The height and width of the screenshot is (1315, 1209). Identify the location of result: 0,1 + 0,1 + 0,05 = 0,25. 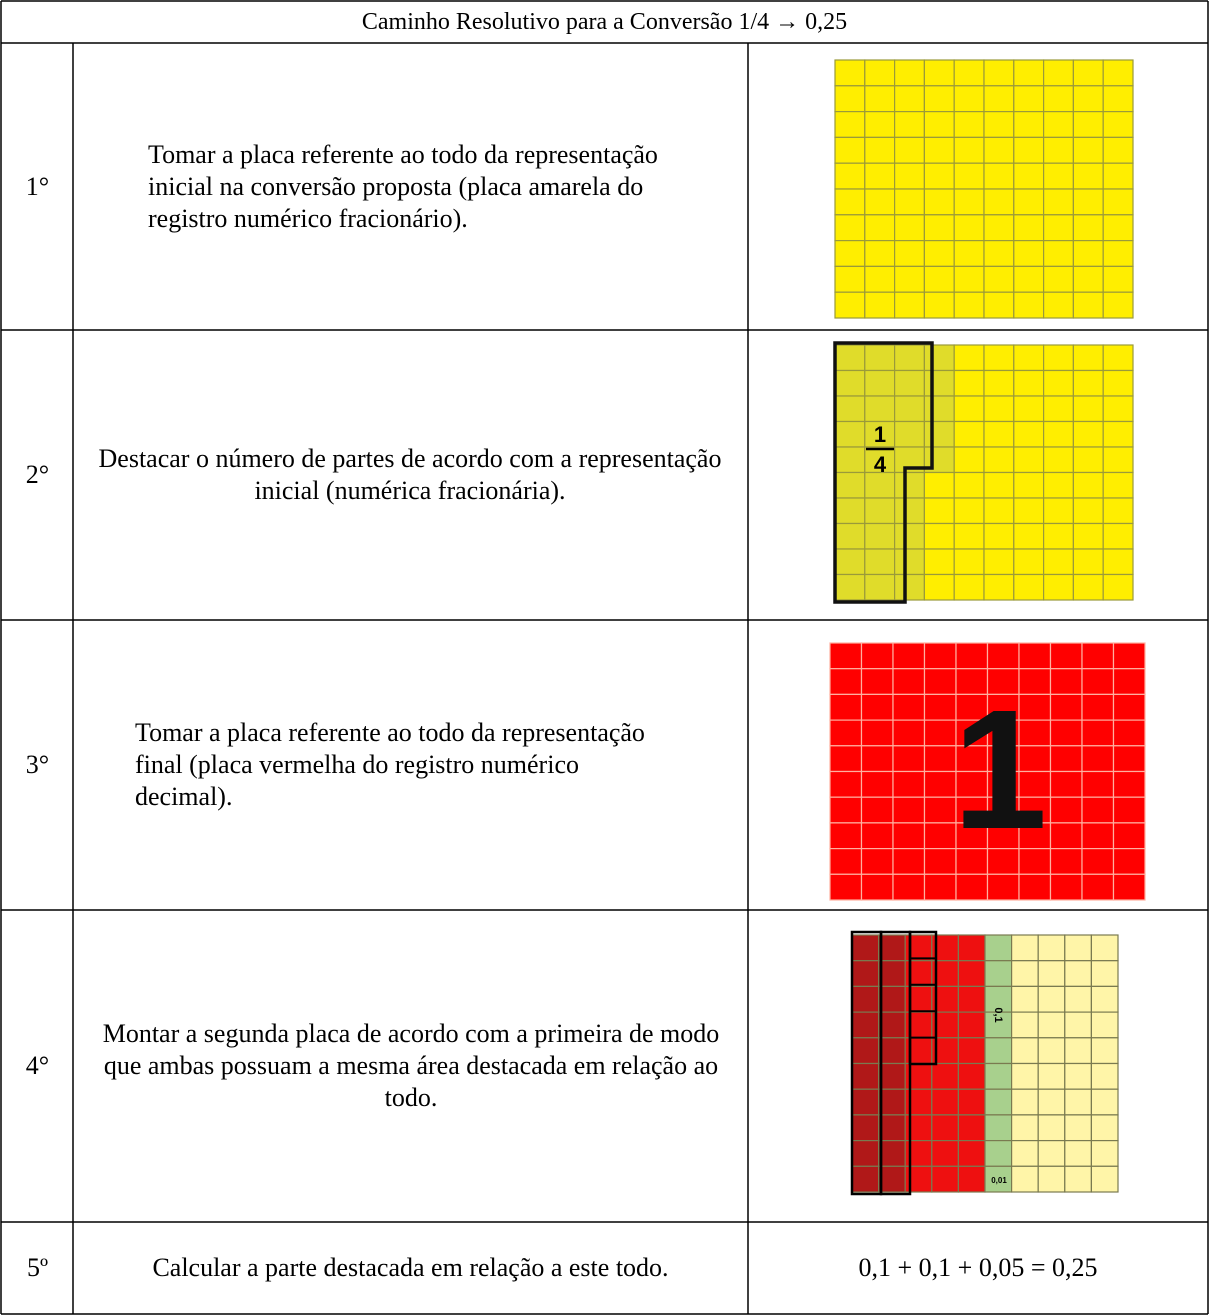
(978, 1267).